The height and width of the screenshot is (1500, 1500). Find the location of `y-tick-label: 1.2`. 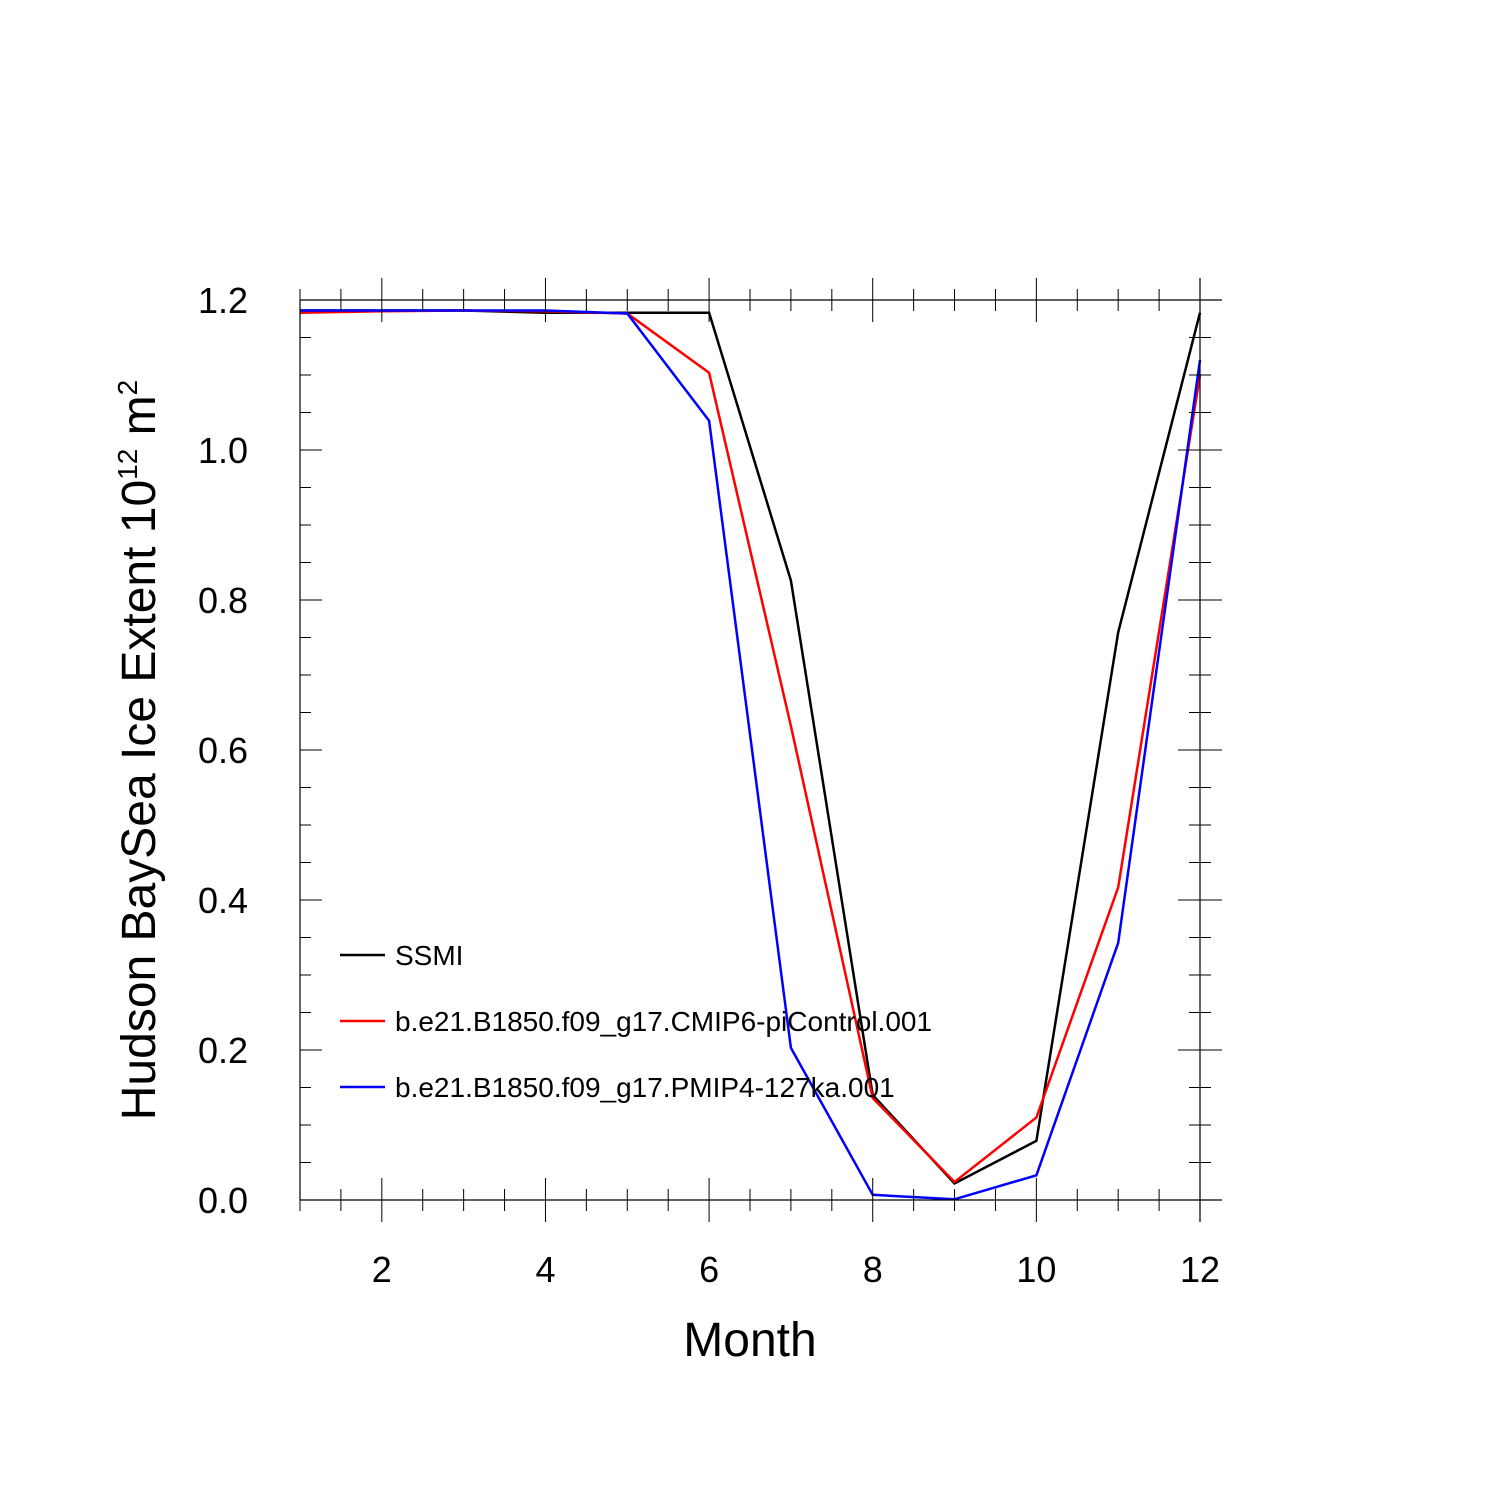

y-tick-label: 1.2 is located at coordinates (223, 300).